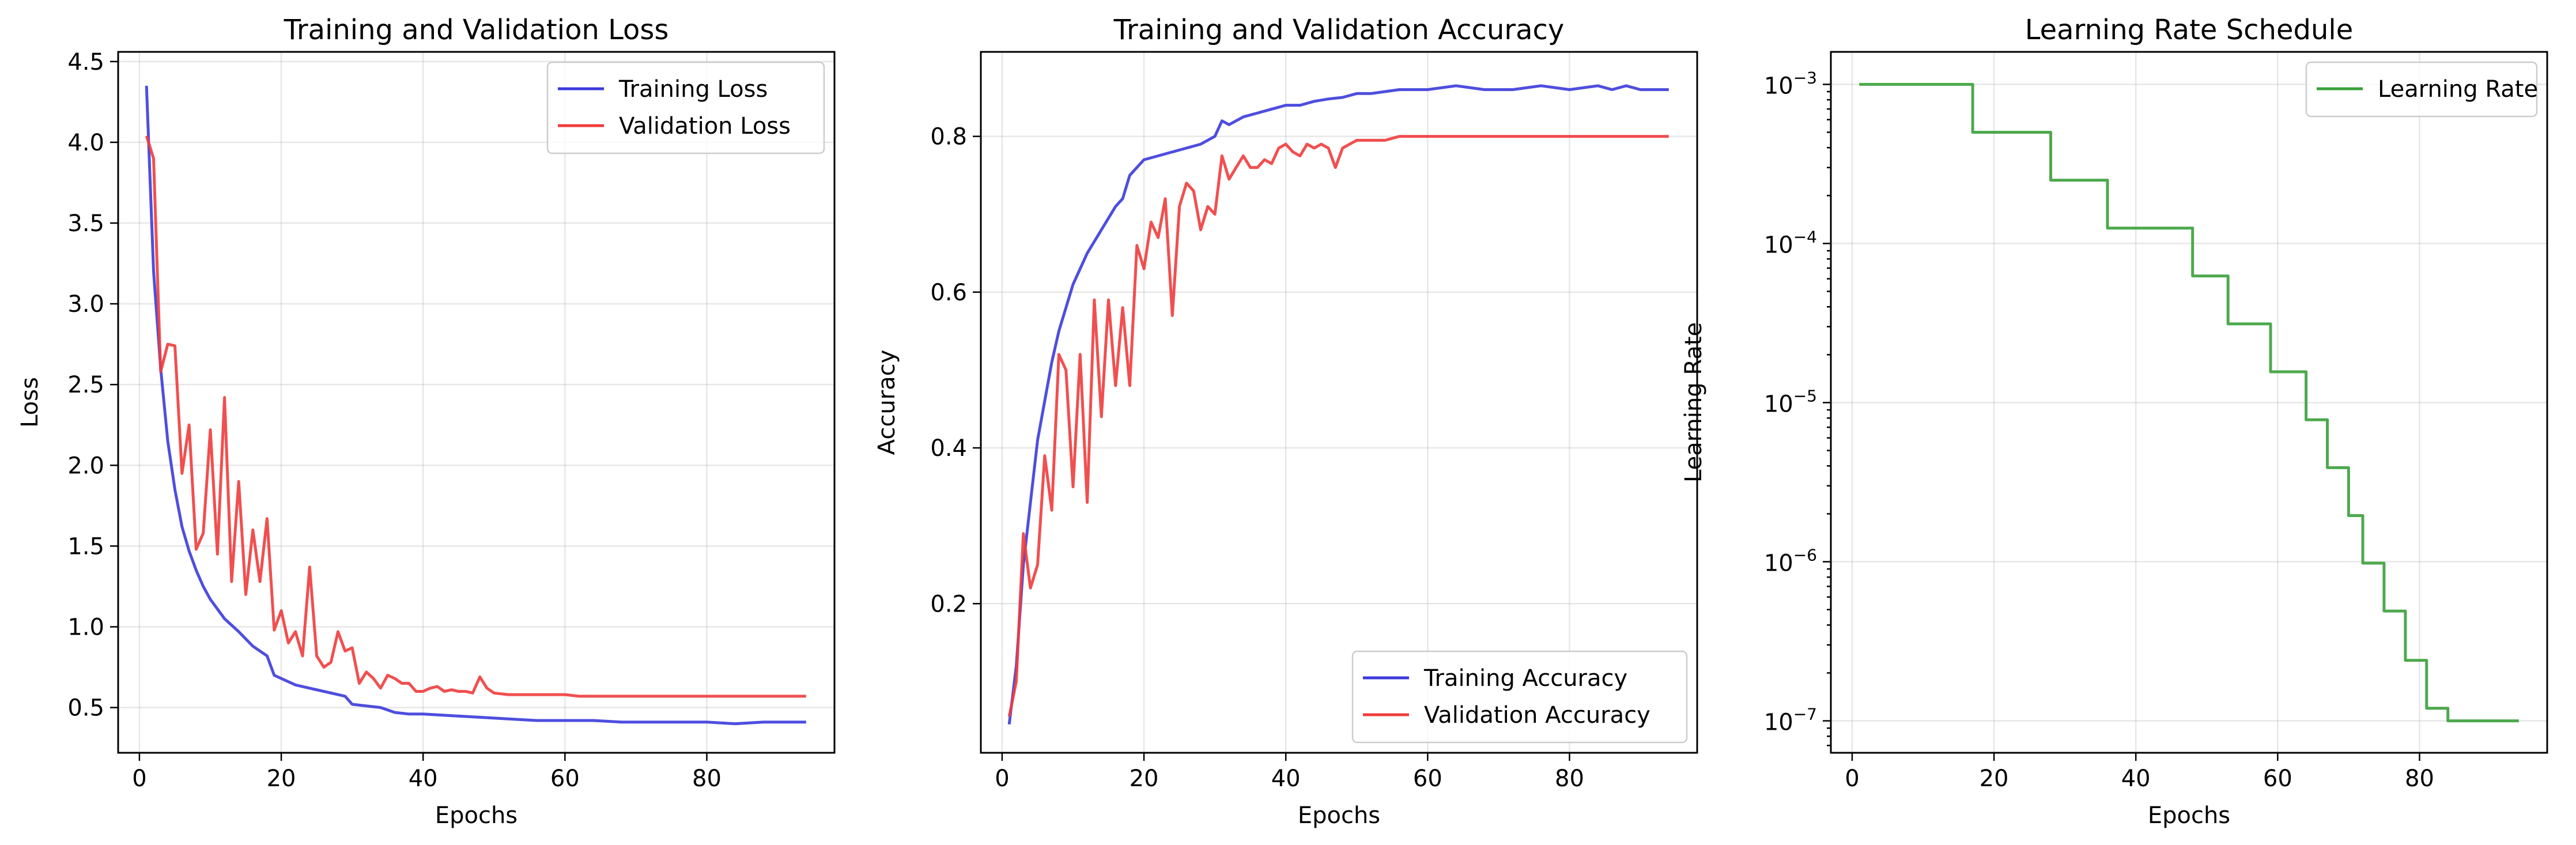  I want to click on legend: Training Loss Validation Loss, so click(685, 107).